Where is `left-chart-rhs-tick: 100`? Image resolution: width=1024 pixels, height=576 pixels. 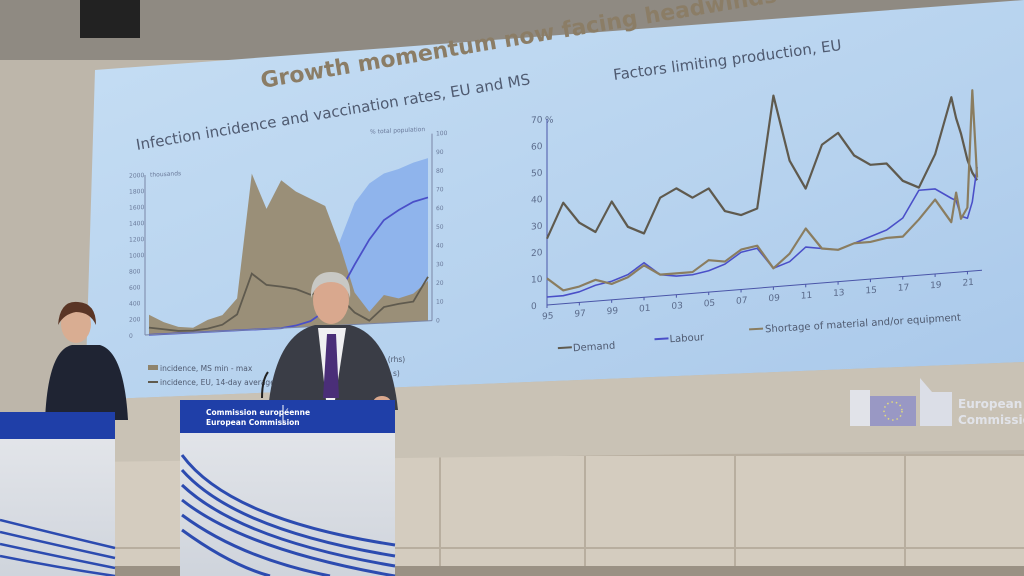 left-chart-rhs-tick: 100 is located at coordinates (442, 134).